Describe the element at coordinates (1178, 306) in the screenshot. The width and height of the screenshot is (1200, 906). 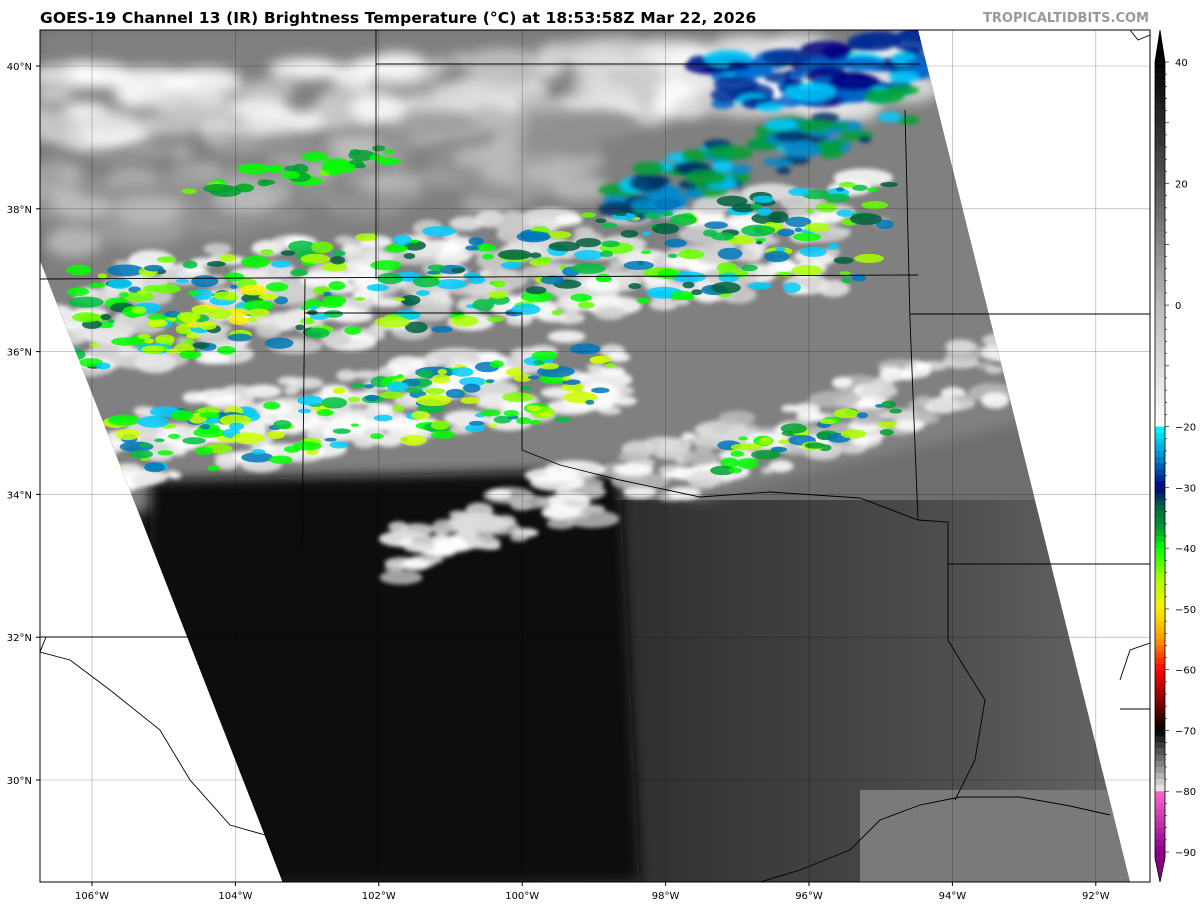
I see `colorbar-label: 0` at that location.